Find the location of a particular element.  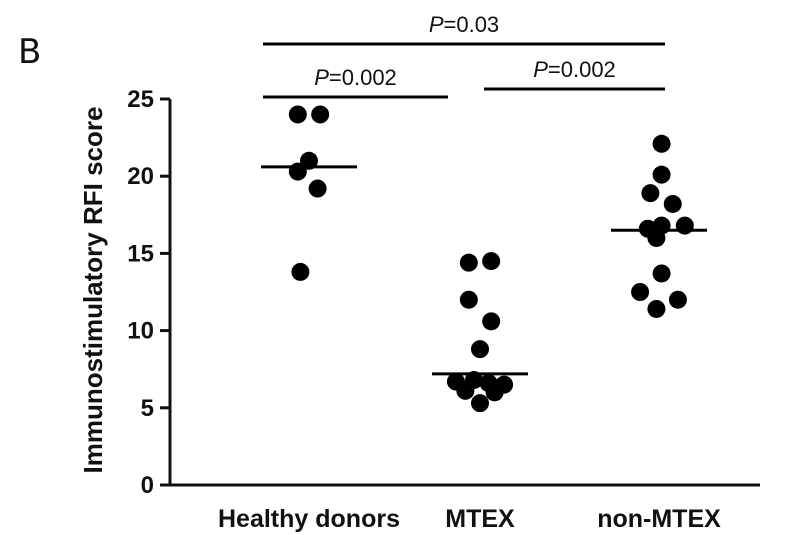

x-tick-label: MTEX is located at coordinates (480, 519).